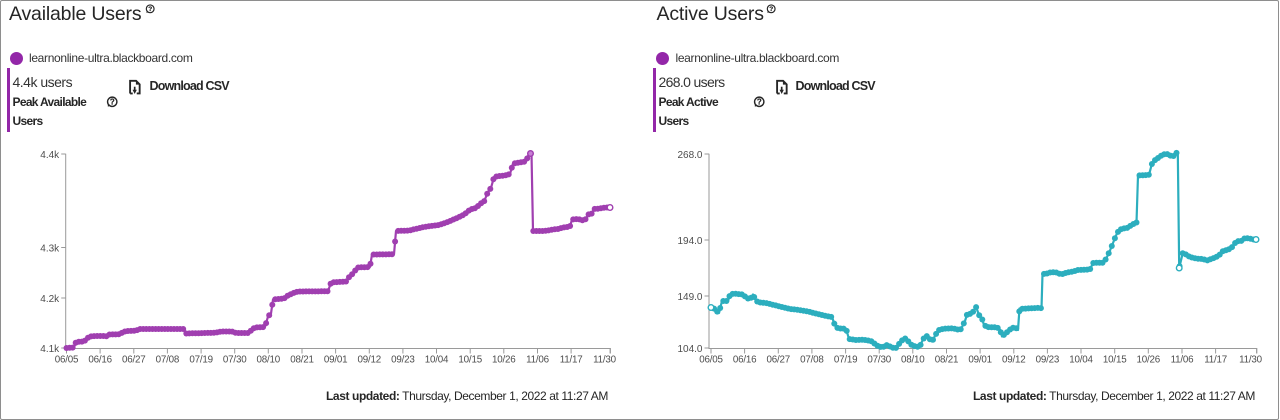 Image resolution: width=1280 pixels, height=420 pixels. I want to click on svg-text: 194.0, so click(689, 241).